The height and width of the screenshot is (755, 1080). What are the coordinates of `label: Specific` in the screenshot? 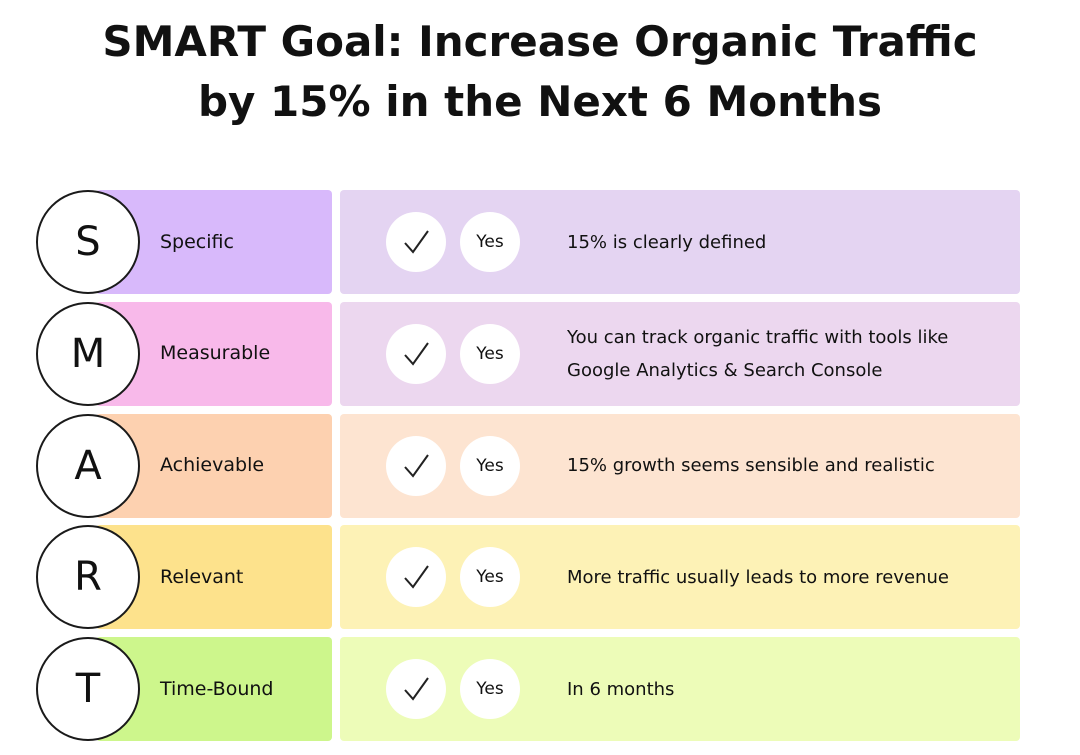 It's located at (197, 241).